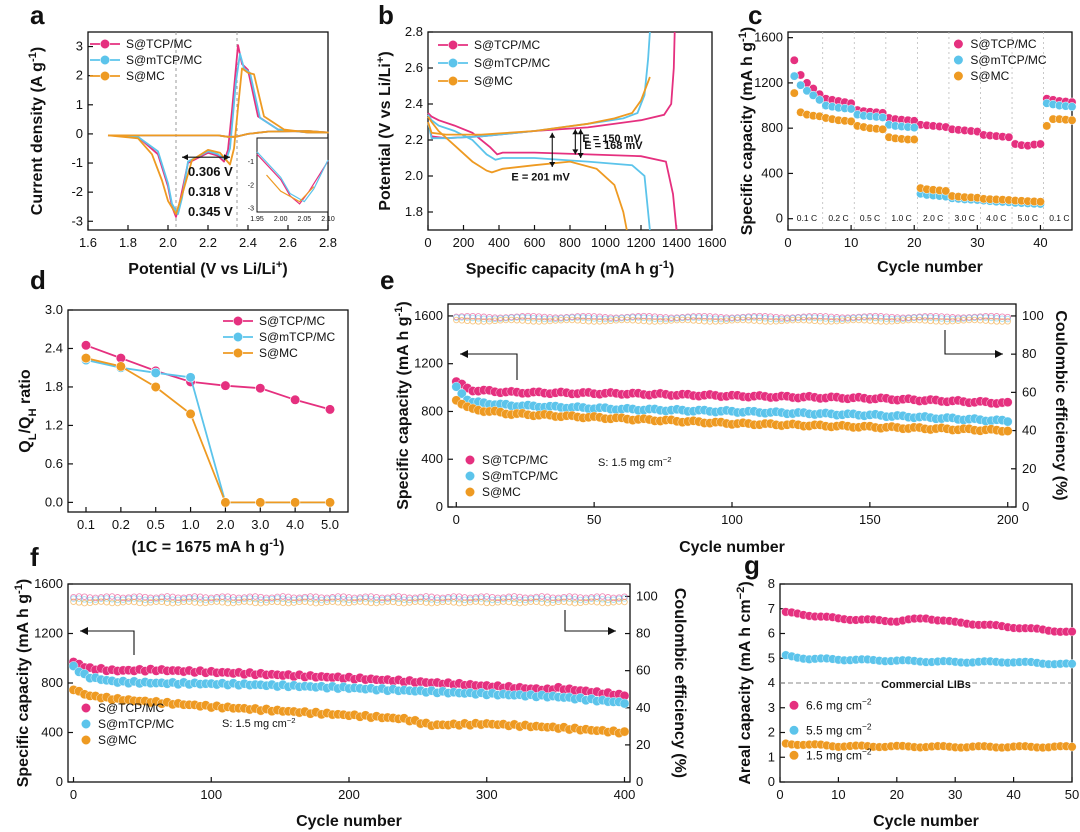 The height and width of the screenshot is (832, 1080). Describe the element at coordinates (155, 372) in the screenshot. I see `d-point-s-mtcp-mc` at that location.